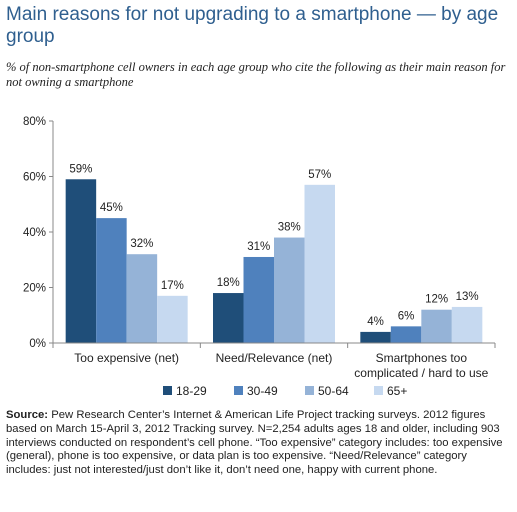  What do you see at coordinates (289, 228) in the screenshot?
I see `data-label: 38%` at bounding box center [289, 228].